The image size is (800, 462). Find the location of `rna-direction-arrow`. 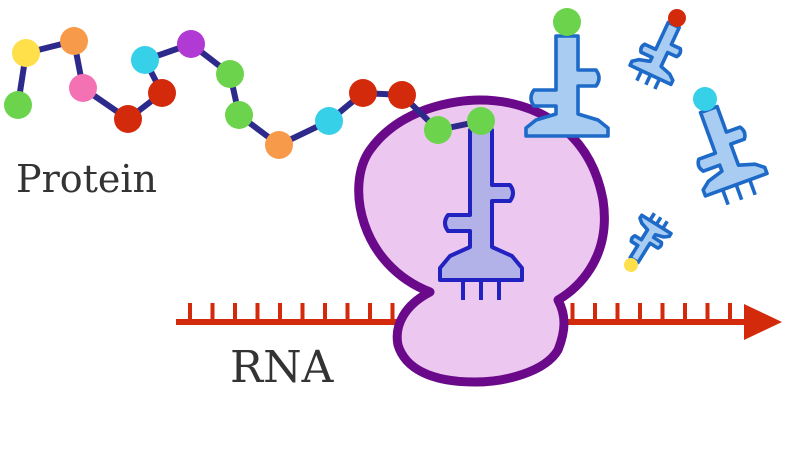

rna-direction-arrow is located at coordinates (763, 322).